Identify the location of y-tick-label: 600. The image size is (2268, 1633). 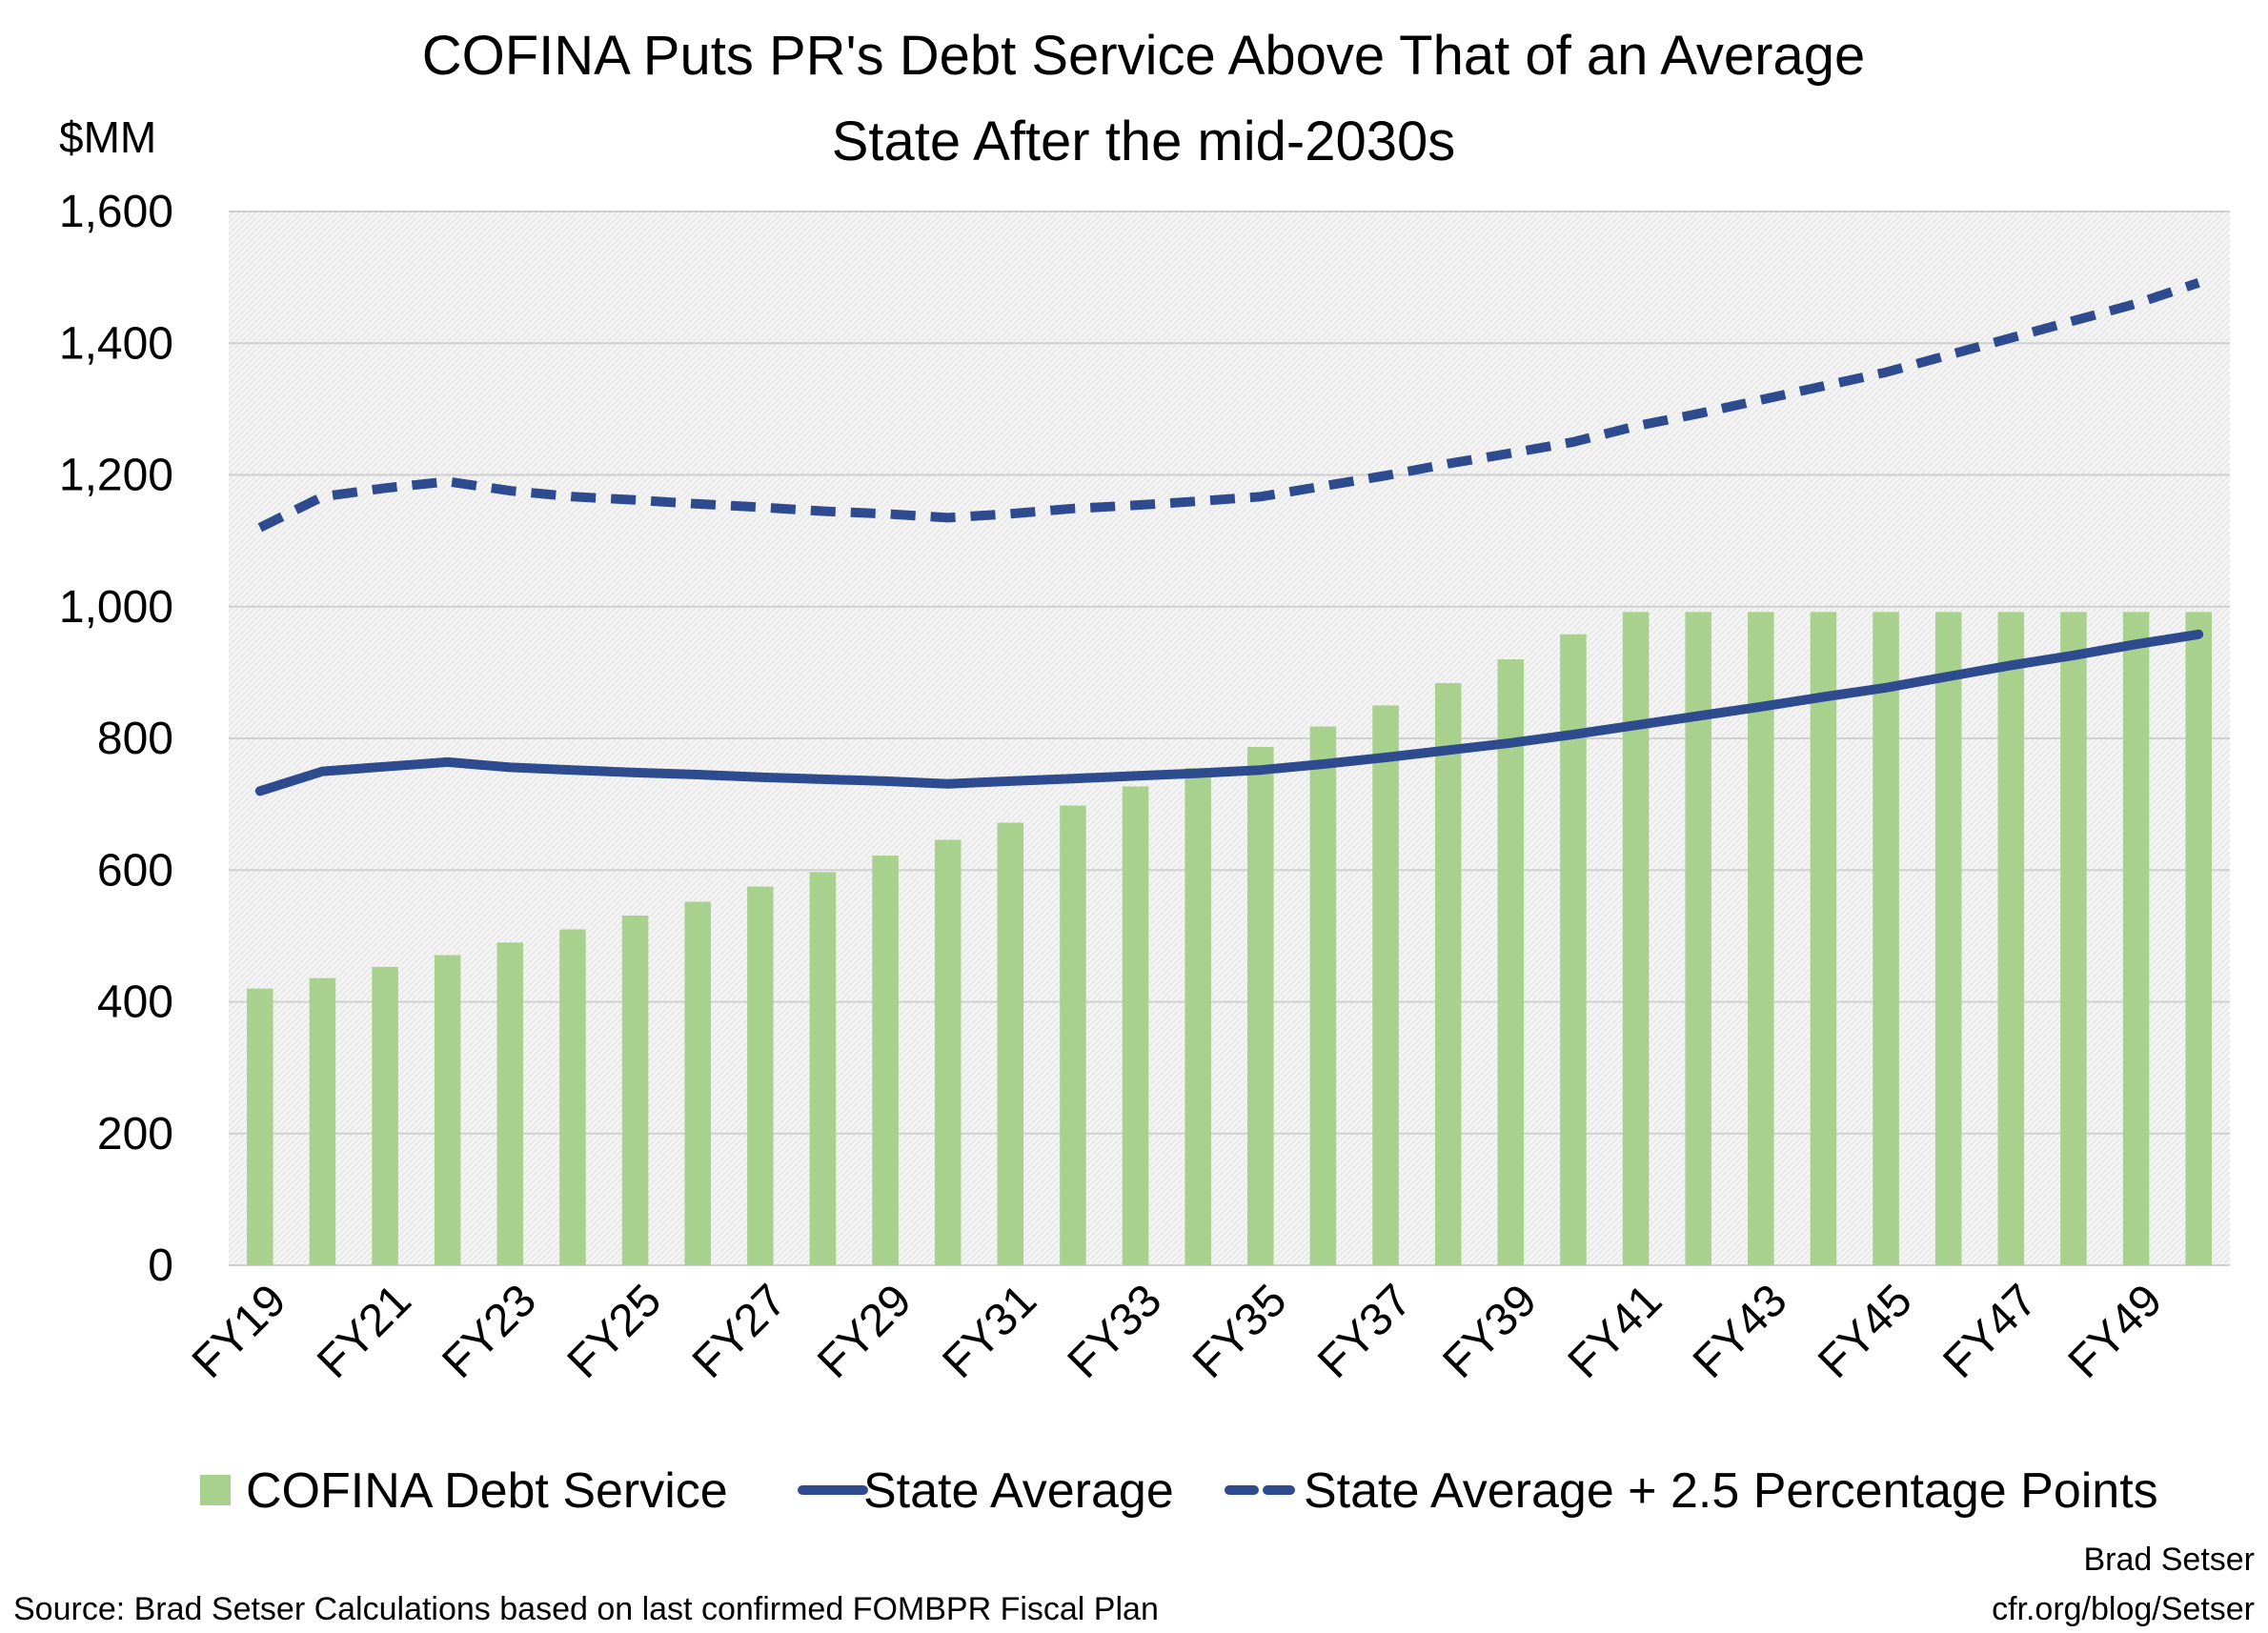
(135, 870).